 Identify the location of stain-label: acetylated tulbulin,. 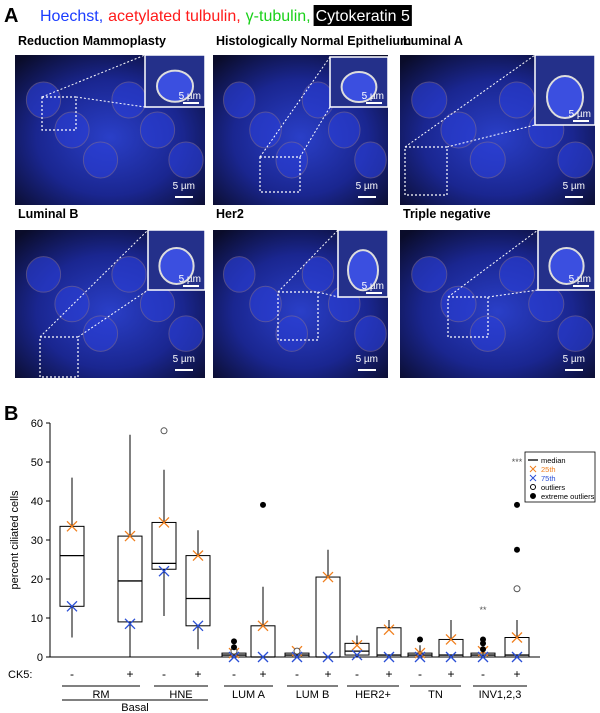
(174, 16).